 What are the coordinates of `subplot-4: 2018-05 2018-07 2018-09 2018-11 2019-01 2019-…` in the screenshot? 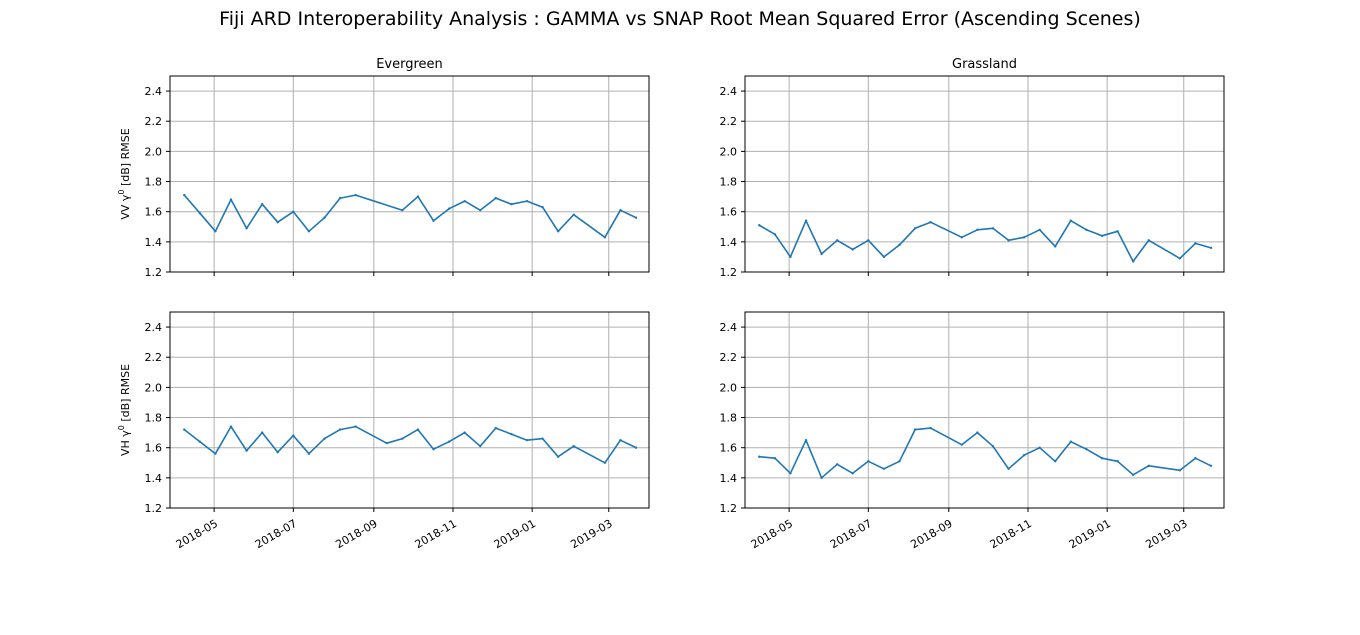 It's located at (972, 431).